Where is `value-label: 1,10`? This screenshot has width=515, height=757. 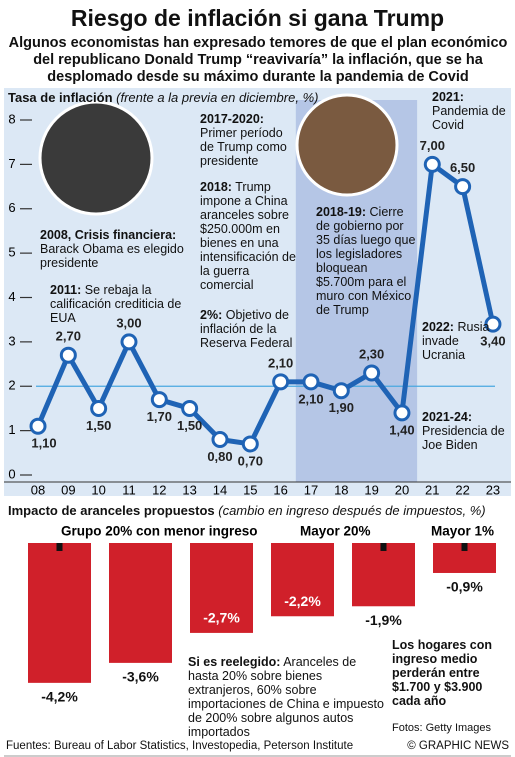 value-label: 1,10 is located at coordinates (43, 443).